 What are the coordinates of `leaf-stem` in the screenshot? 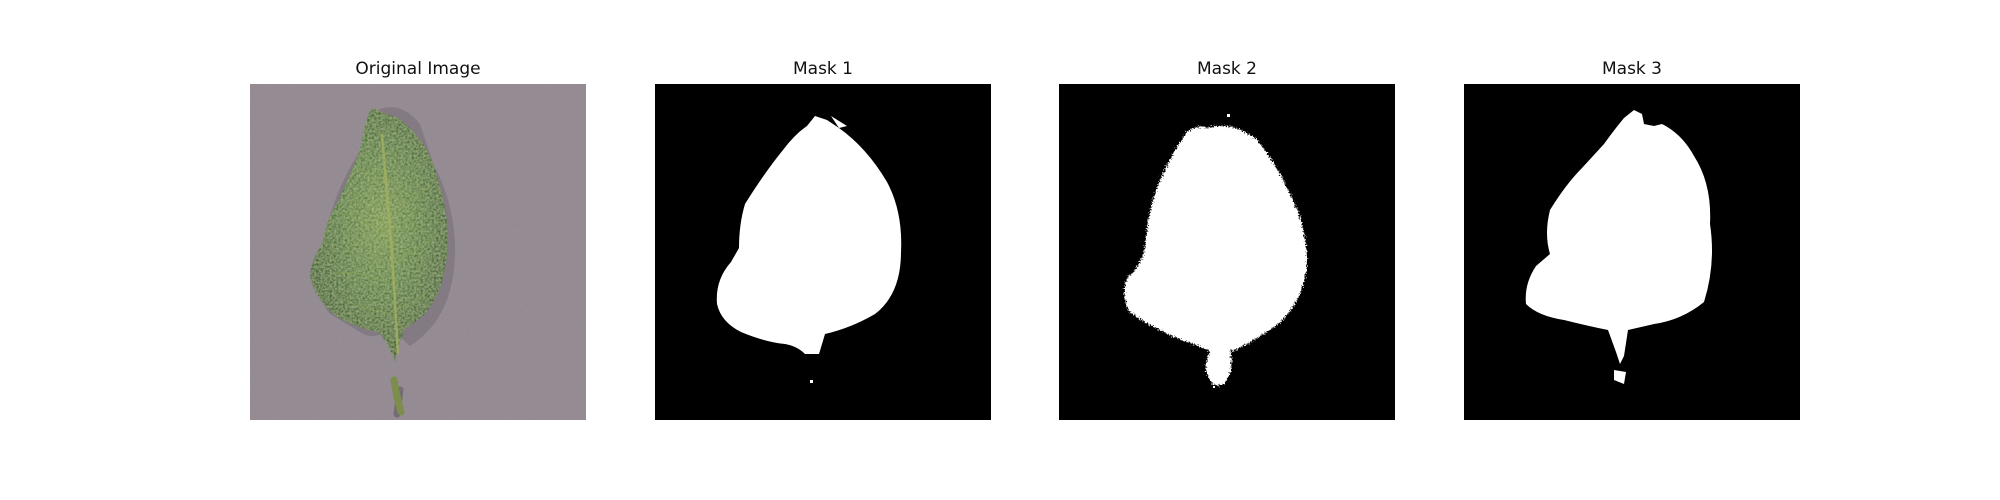 It's located at (397, 396).